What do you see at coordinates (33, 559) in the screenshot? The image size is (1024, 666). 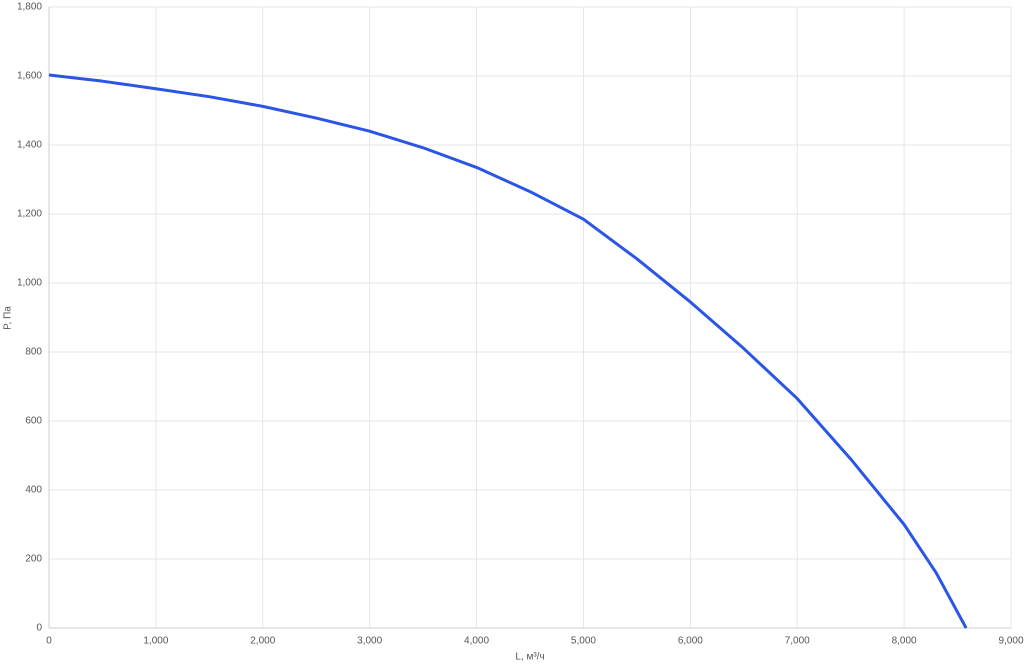 I see `y-tick-label: 200` at bounding box center [33, 559].